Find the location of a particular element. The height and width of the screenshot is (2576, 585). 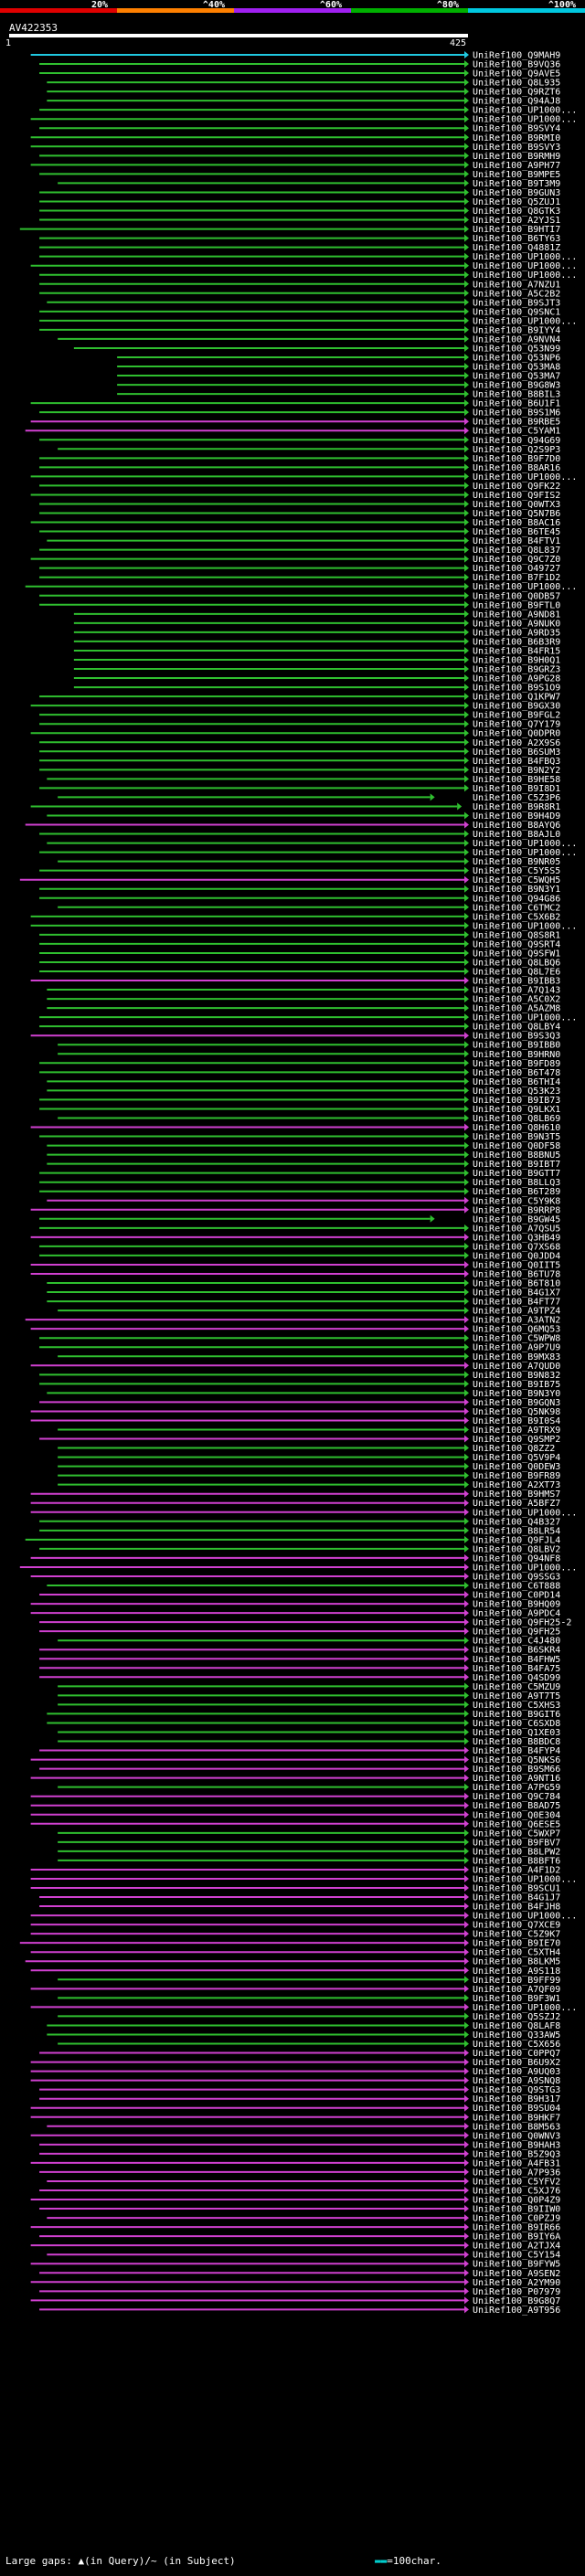

hit-label: UniRef100_A7P936 is located at coordinates (516, 2173).